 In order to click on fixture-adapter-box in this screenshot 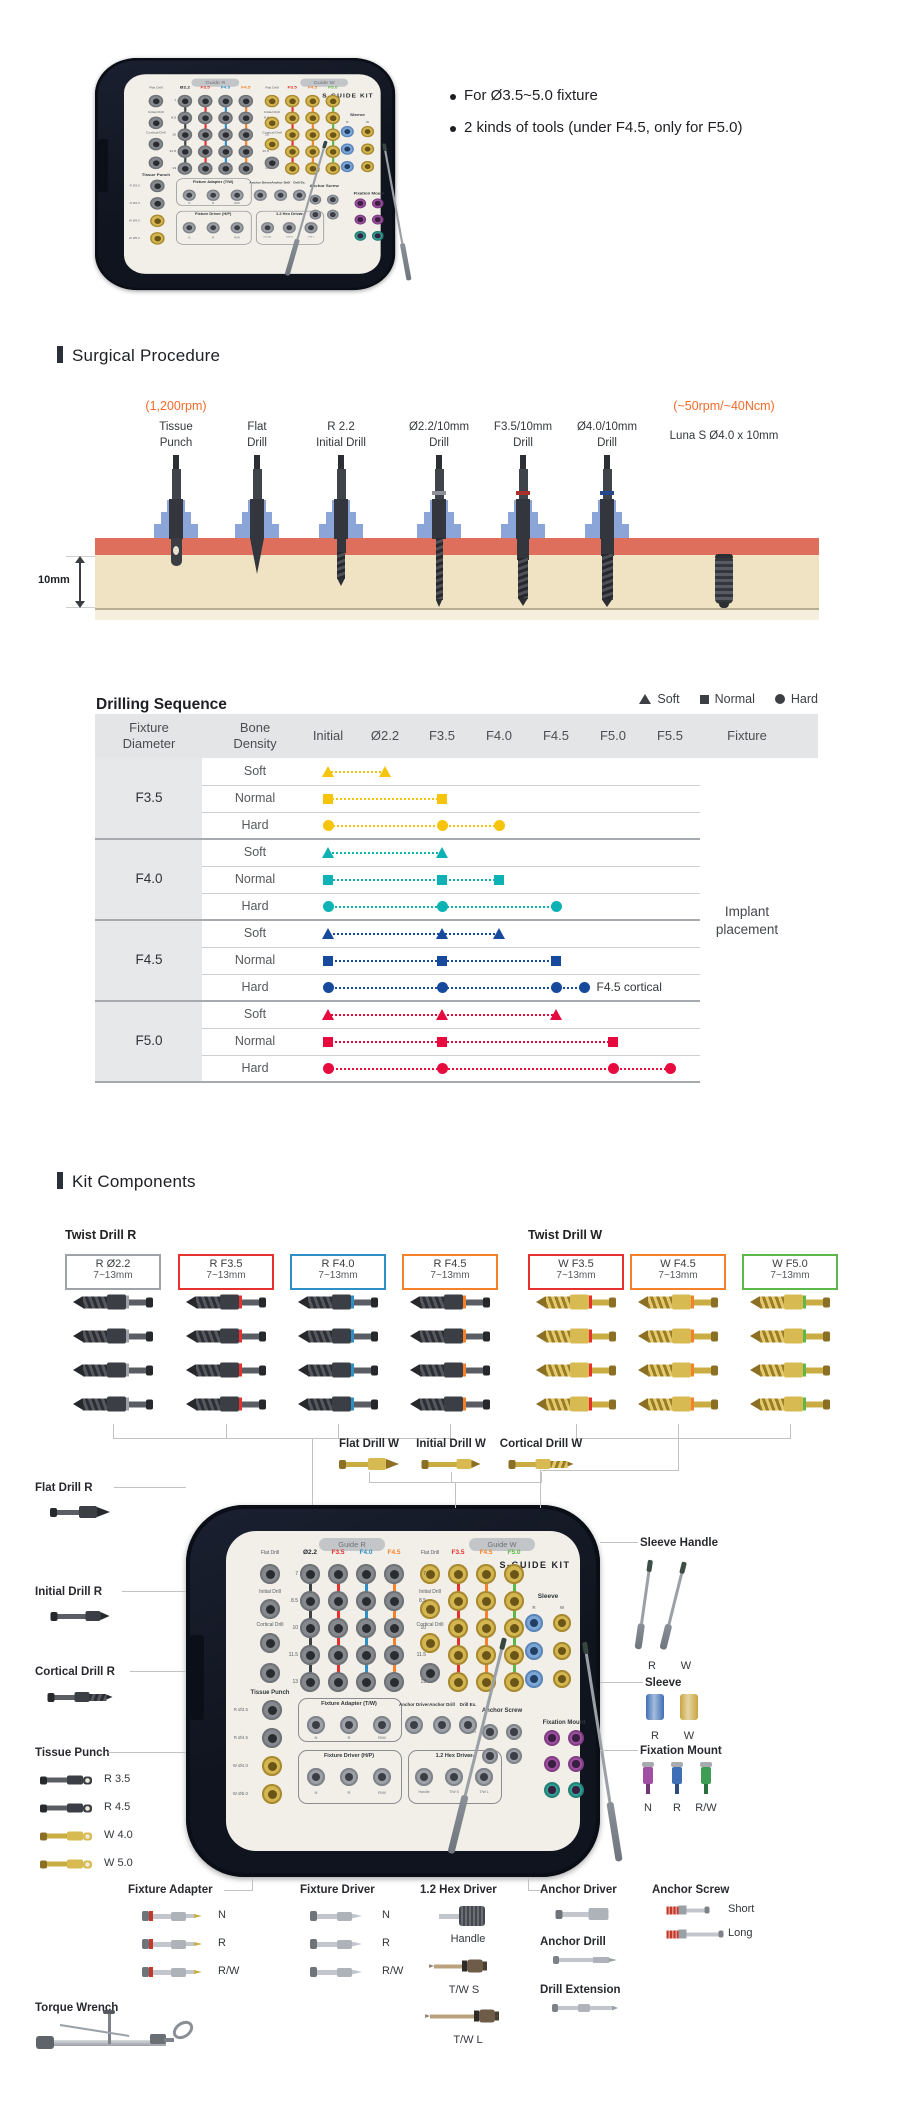, I will do `click(350, 1720)`.